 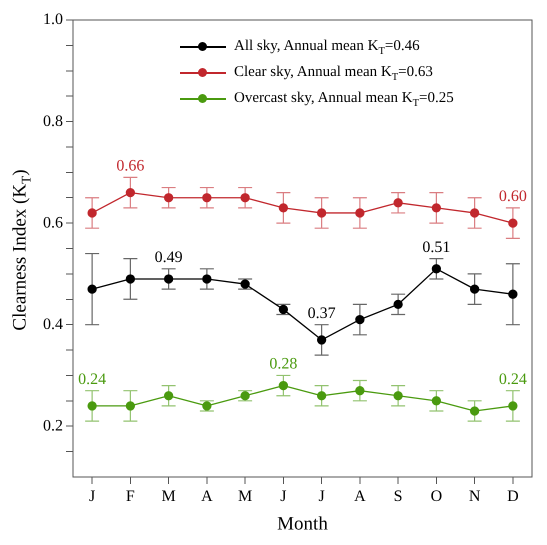 I want to click on data-label: 0.37, so click(x=322, y=313).